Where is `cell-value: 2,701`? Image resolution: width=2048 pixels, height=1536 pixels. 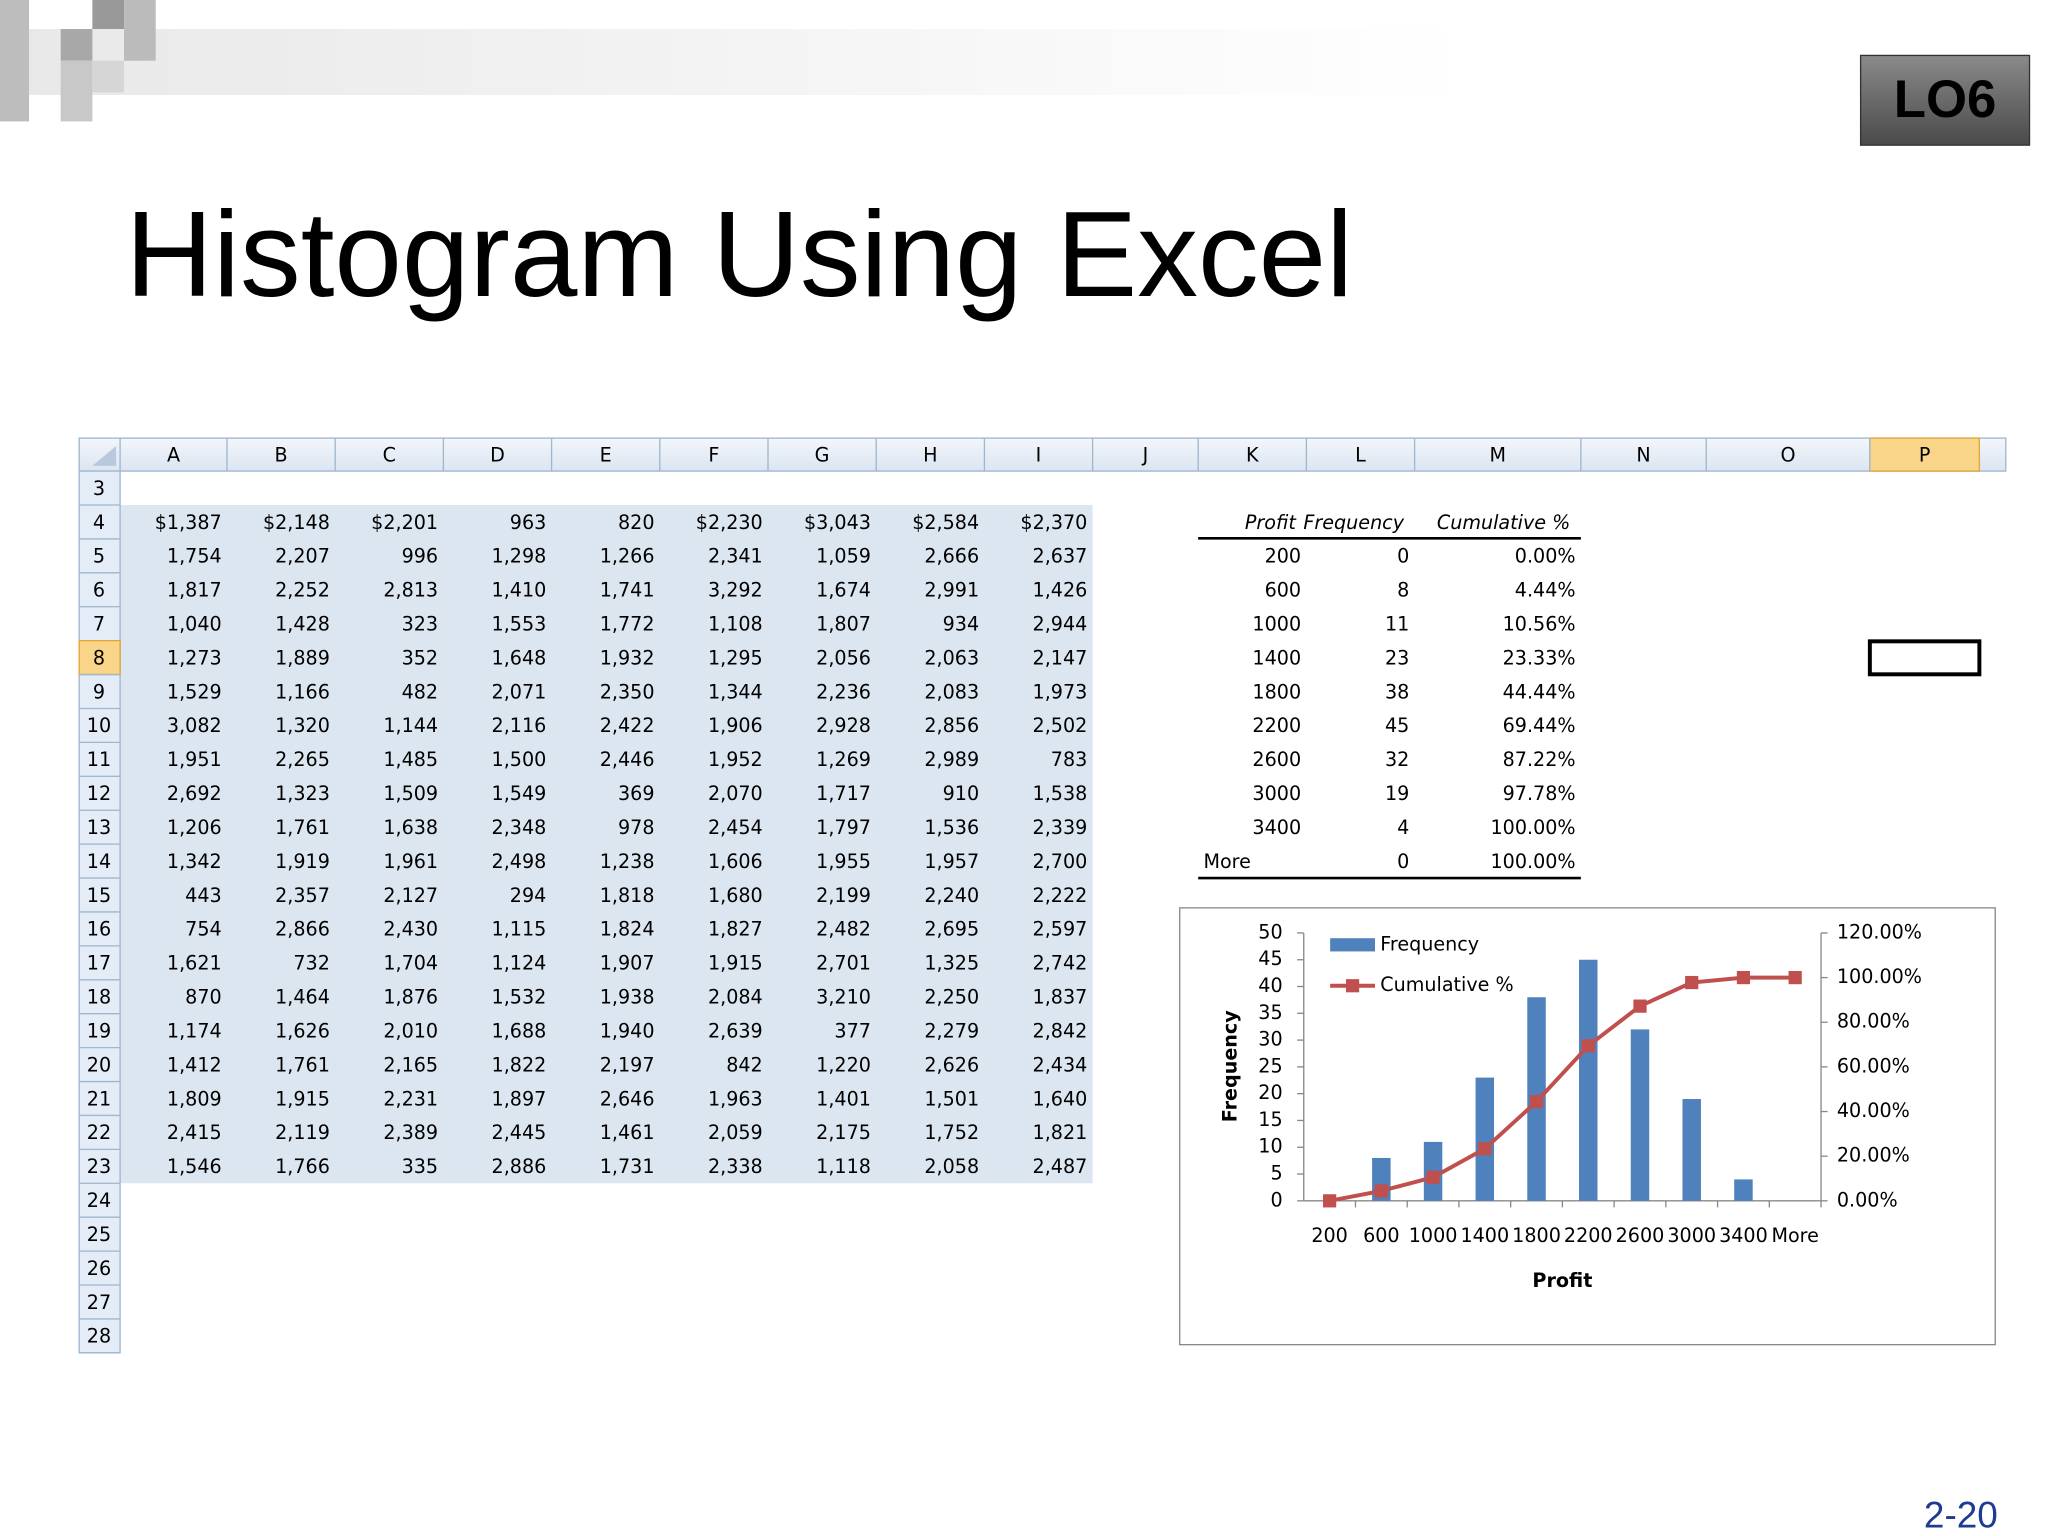 cell-value: 2,701 is located at coordinates (843, 963).